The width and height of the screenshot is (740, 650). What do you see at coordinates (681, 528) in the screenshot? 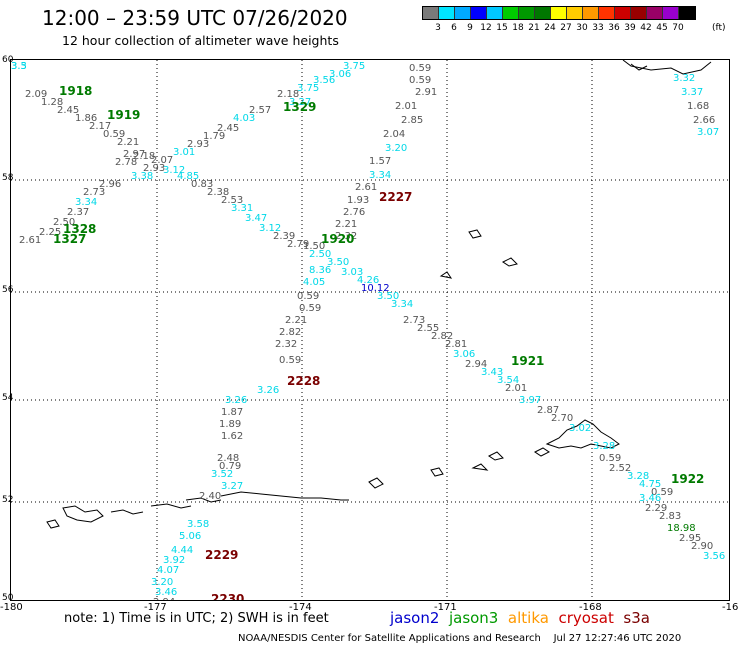
I see `wave-height-label: 18.98` at bounding box center [681, 528].